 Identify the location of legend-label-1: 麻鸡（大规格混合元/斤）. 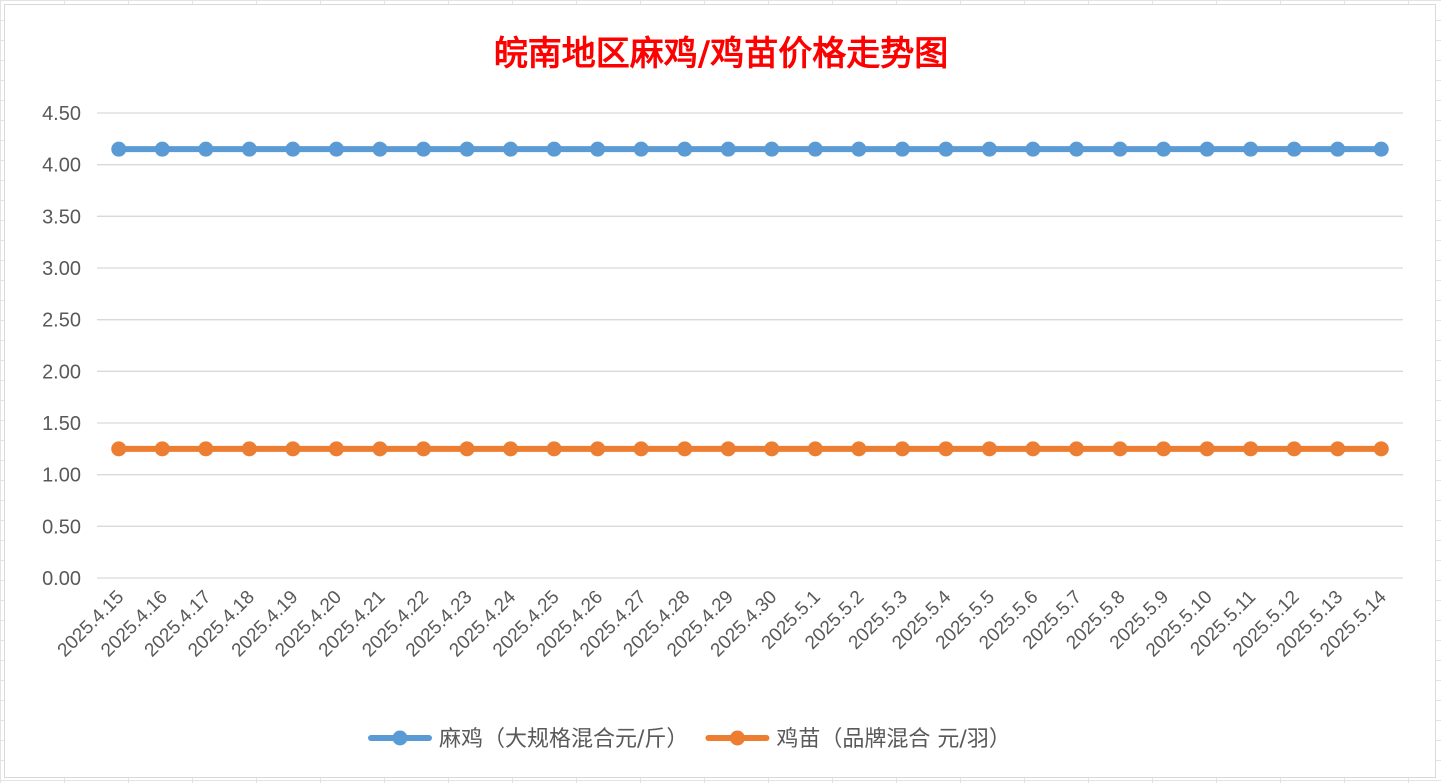
(563, 739).